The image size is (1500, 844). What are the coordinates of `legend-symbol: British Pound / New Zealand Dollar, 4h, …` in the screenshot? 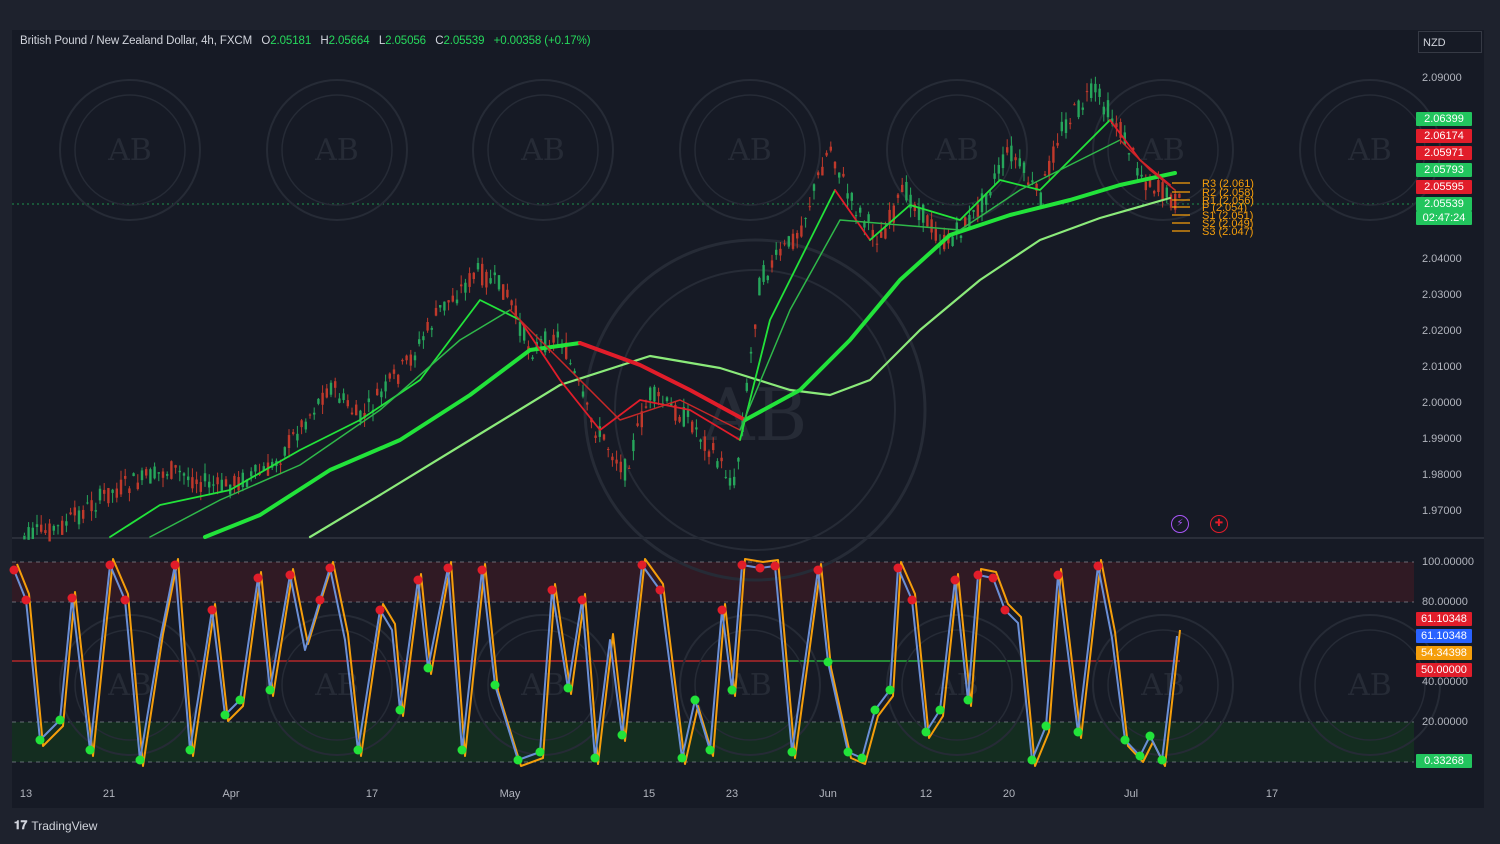 It's located at (136, 41).